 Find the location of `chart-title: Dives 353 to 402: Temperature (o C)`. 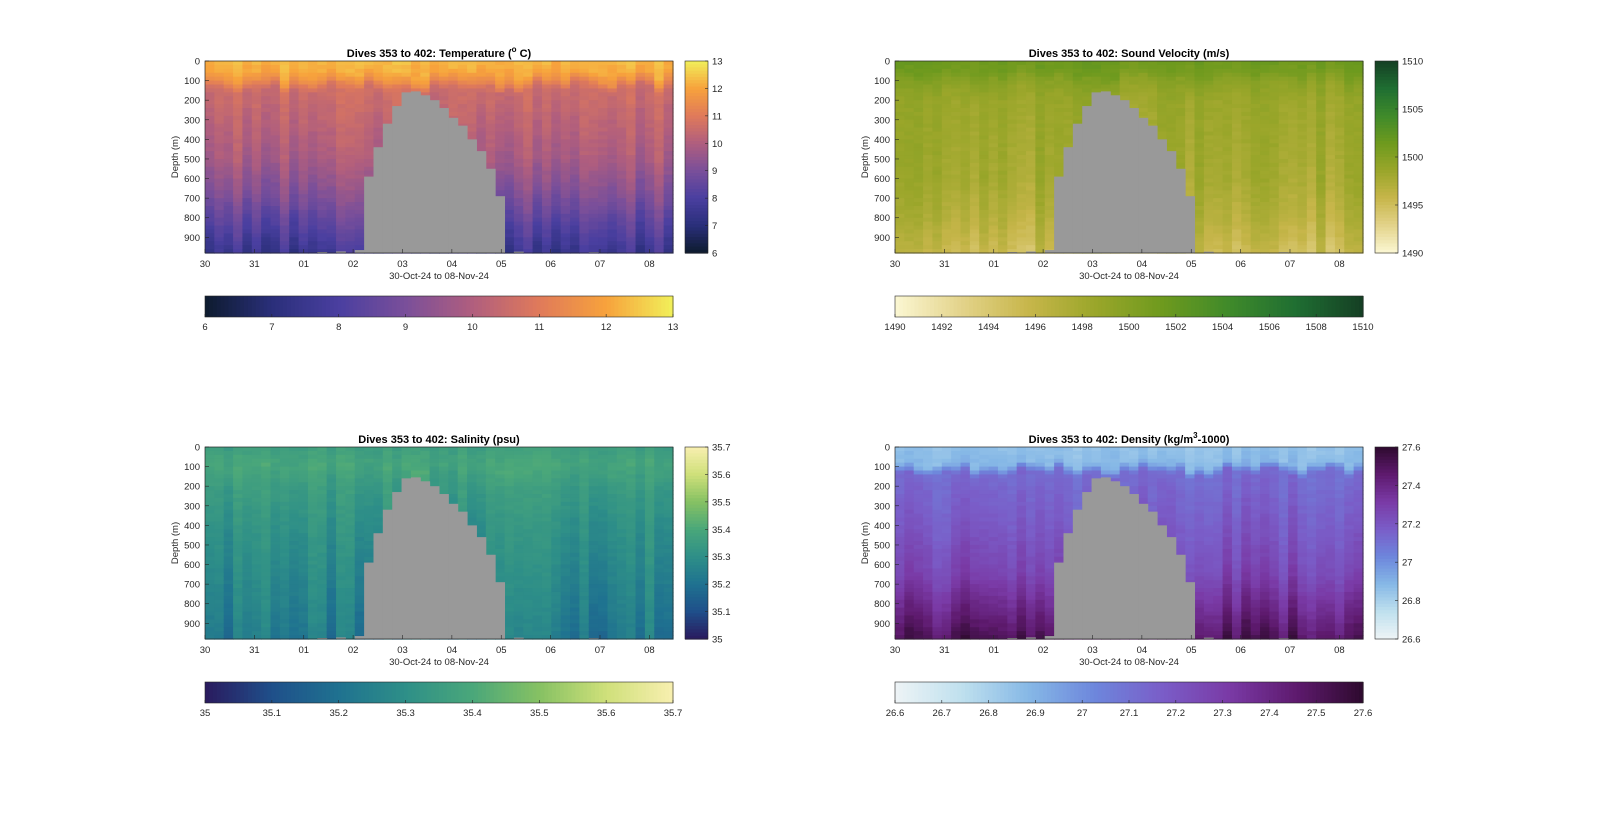

chart-title: Dives 353 to 402: Temperature (o C) is located at coordinates (439, 52).